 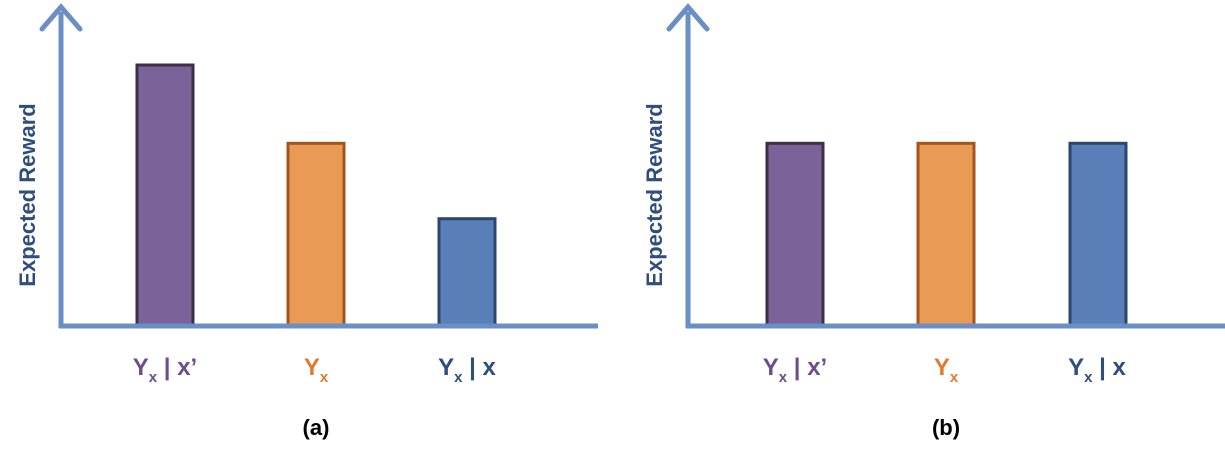 I want to click on y-axis-label-wrap-a: Expected Reward, so click(x=28, y=195).